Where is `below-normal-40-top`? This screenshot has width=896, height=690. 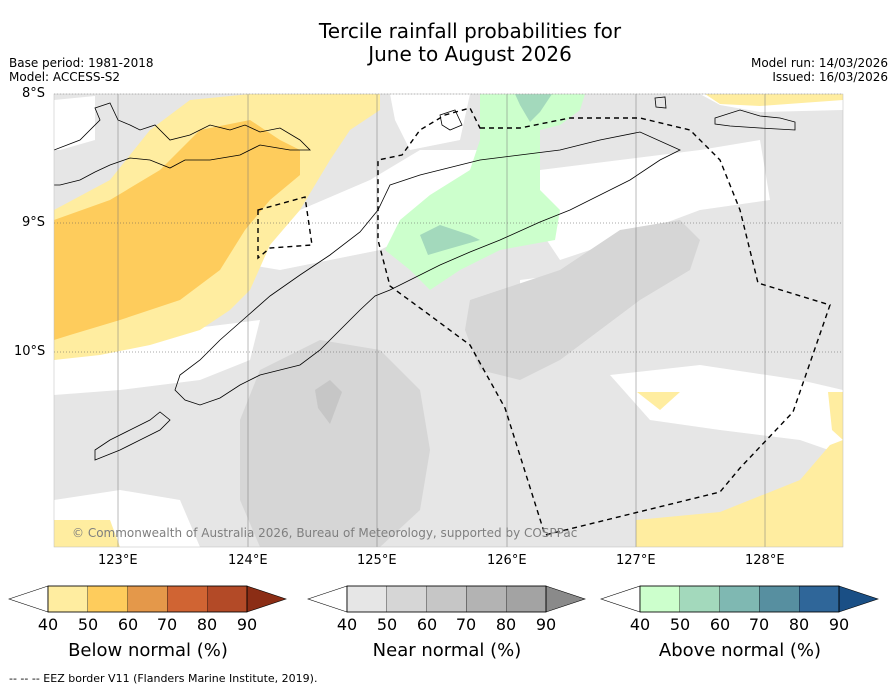 below-normal-40-top is located at coordinates (325, 97).